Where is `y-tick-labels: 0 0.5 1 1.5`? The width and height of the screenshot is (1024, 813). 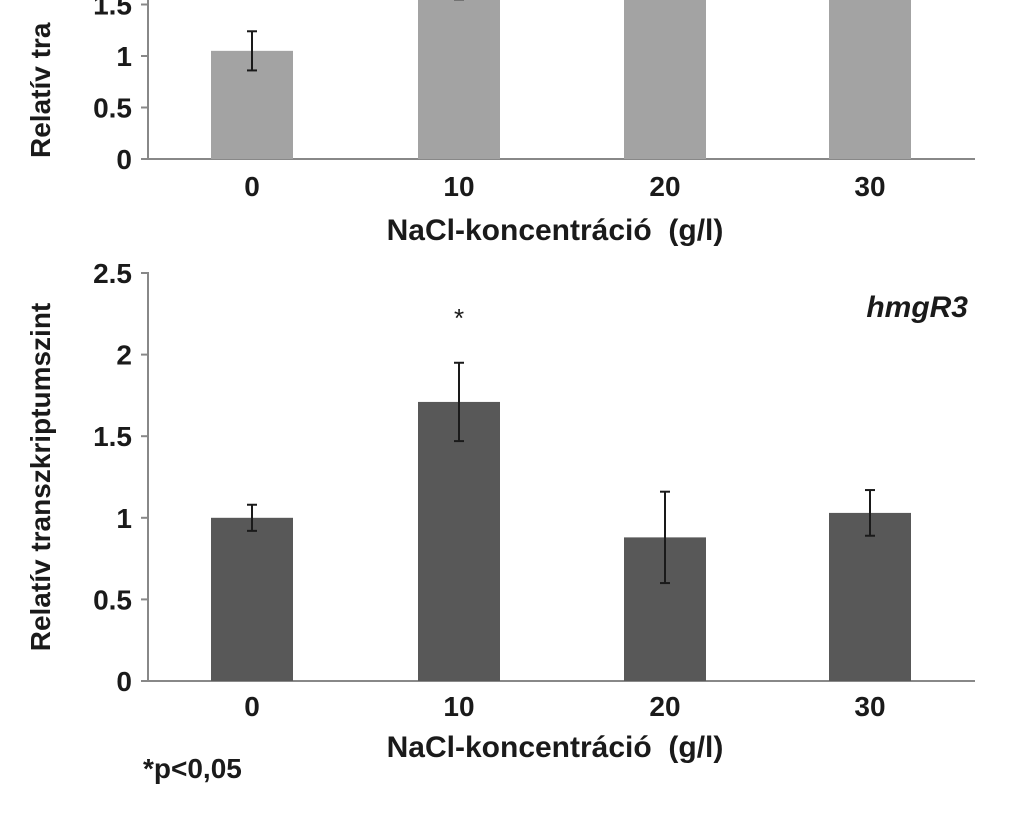 y-tick-labels: 0 0.5 1 1.5 is located at coordinates (120, 87).